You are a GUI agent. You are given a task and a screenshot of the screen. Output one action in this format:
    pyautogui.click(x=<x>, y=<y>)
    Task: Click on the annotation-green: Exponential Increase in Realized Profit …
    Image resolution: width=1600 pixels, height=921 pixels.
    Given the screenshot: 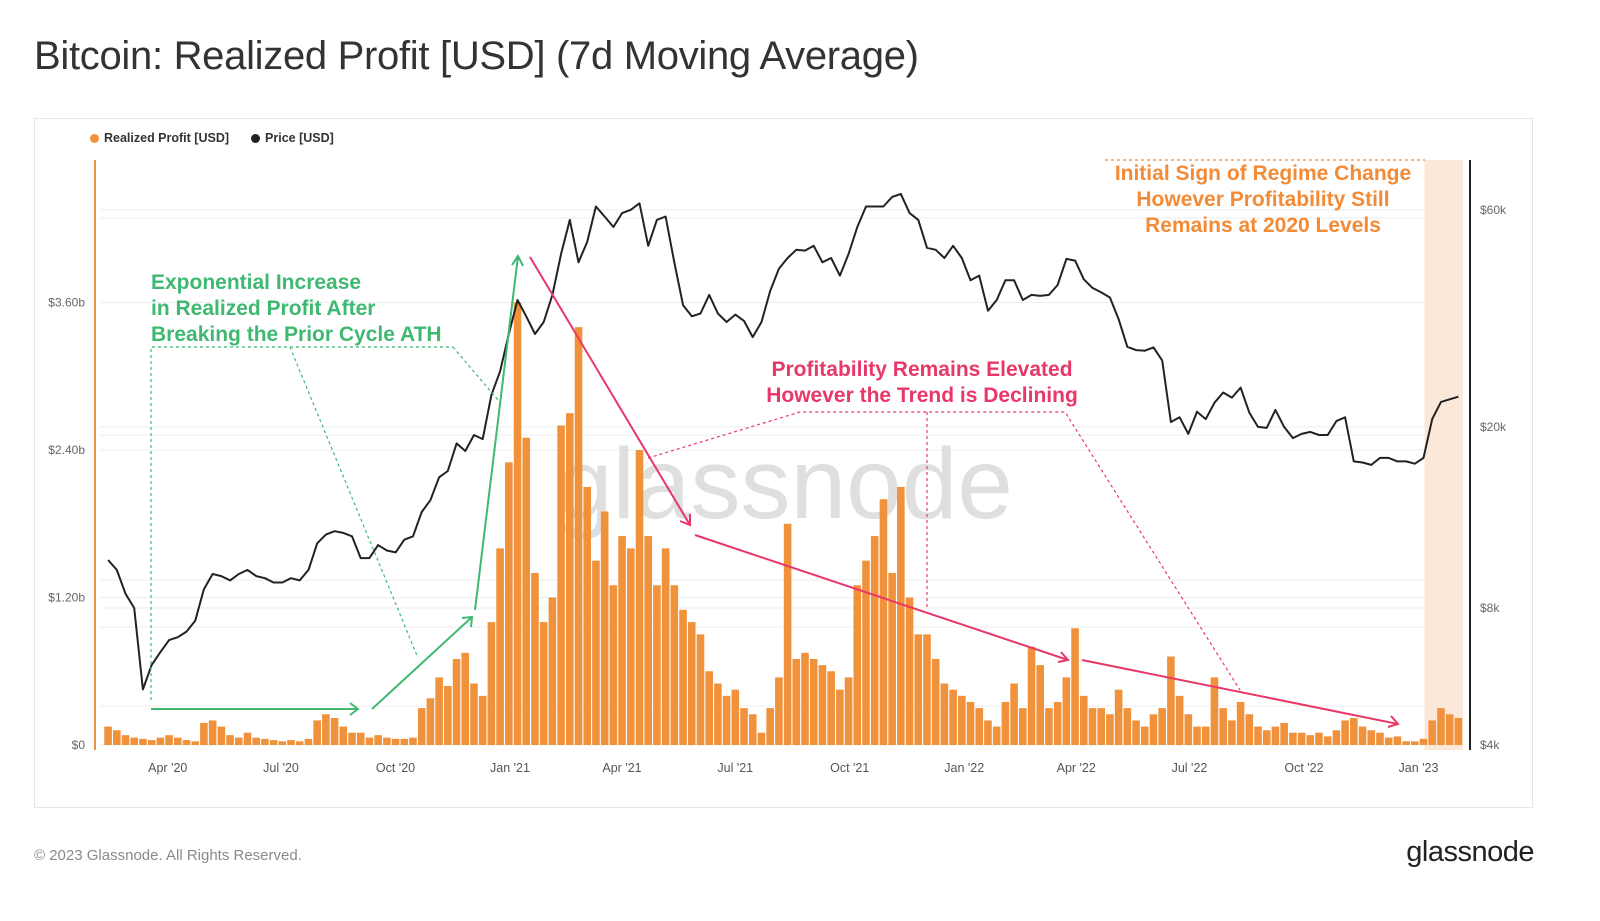 What is the action you would take?
    pyautogui.click(x=296, y=309)
    